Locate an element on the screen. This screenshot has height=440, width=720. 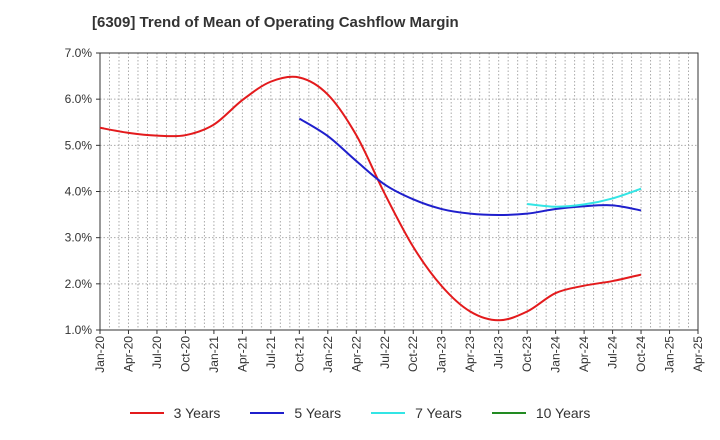
x-tick-label: Jul-20 is located at coordinates (157, 352).